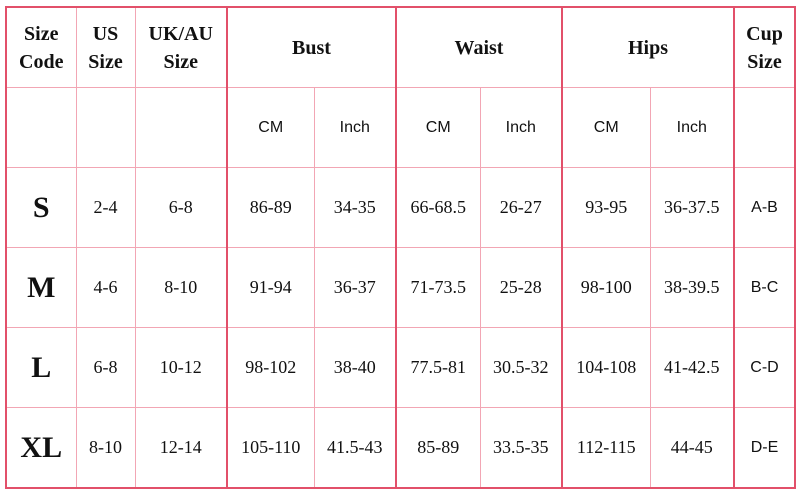 This screenshot has width=800, height=493. What do you see at coordinates (606, 367) in the screenshot?
I see `cell-hips-cm: 104-108` at bounding box center [606, 367].